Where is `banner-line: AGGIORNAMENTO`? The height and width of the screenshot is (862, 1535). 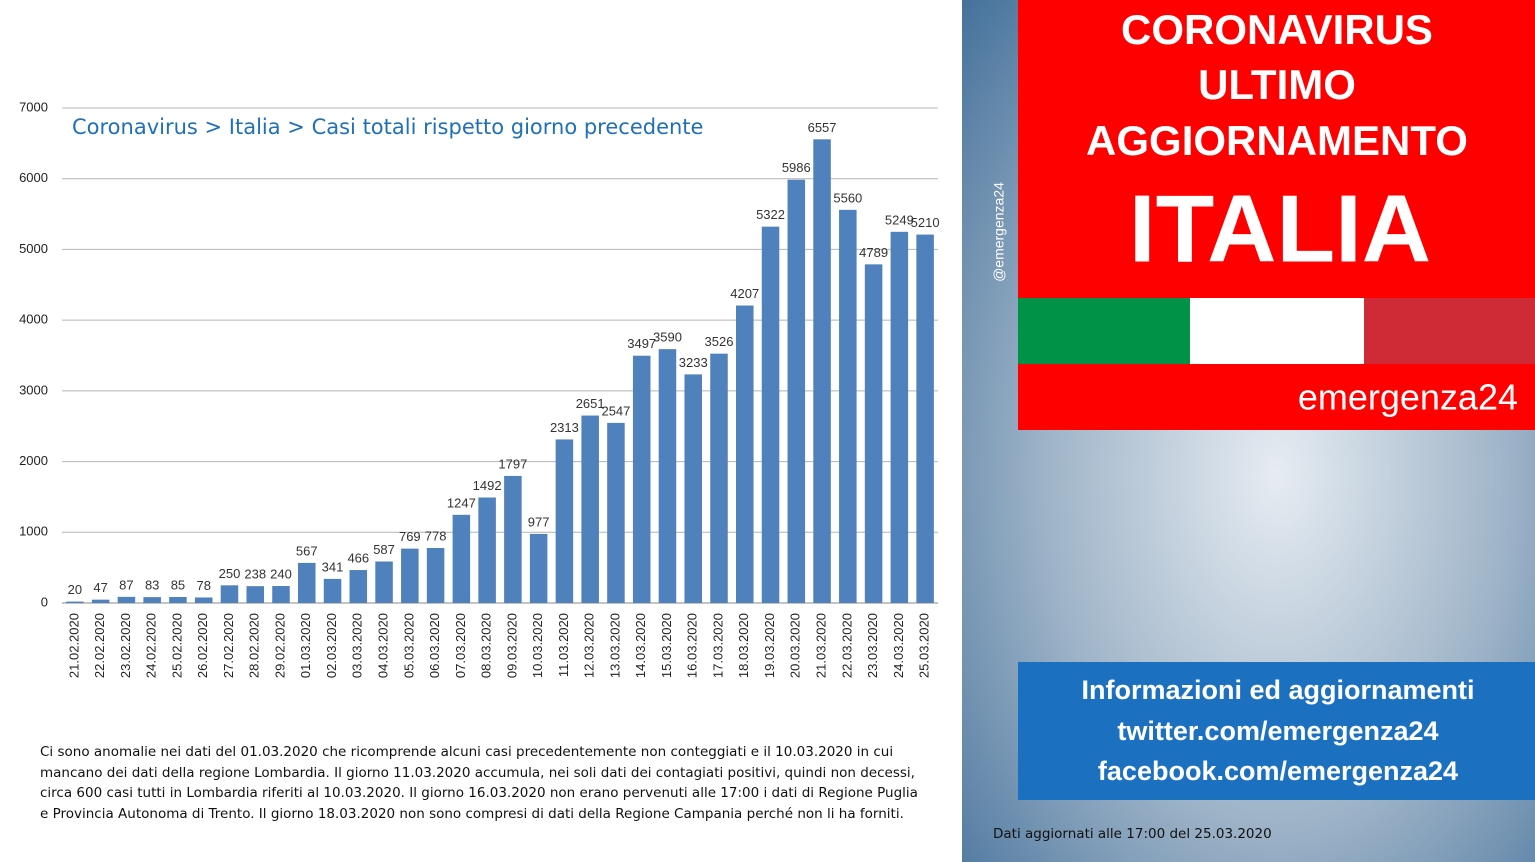
banner-line: AGGIORNAMENTO is located at coordinates (1277, 140).